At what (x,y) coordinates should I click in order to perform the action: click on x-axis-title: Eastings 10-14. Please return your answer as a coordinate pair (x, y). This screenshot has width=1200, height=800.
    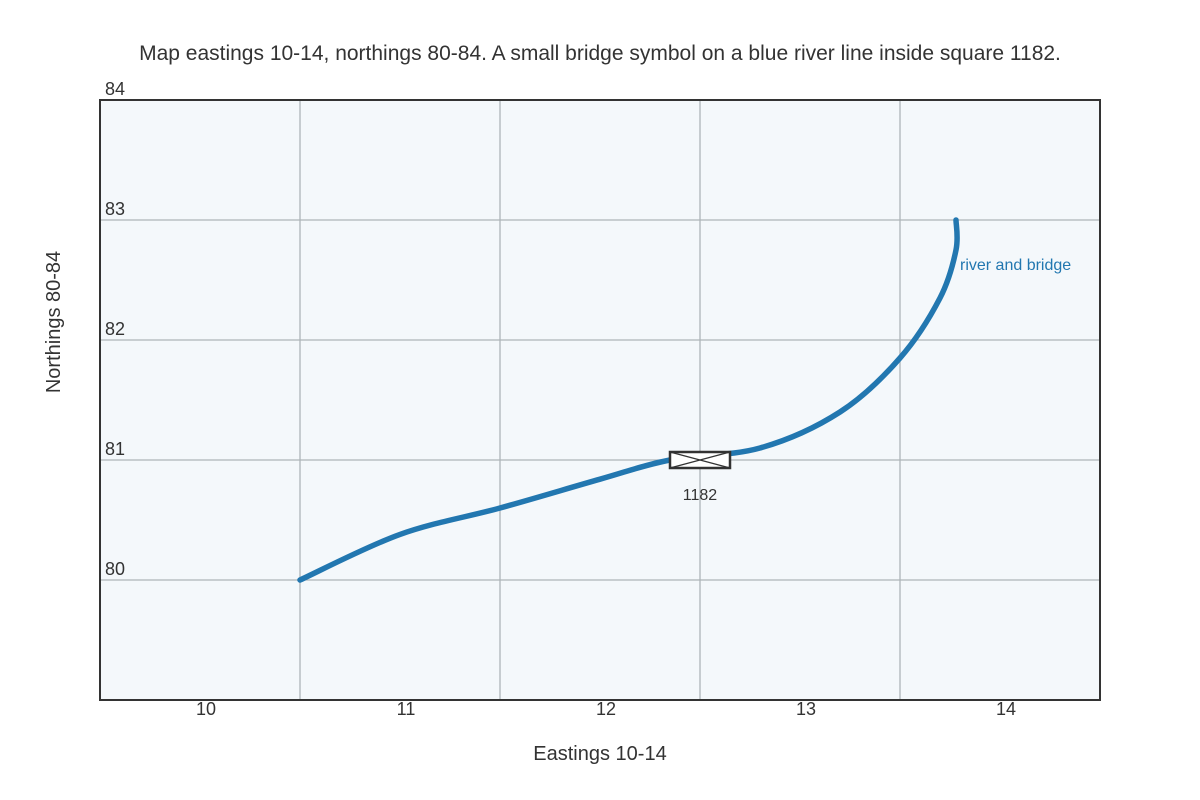
    Looking at the image, I should click on (599, 754).